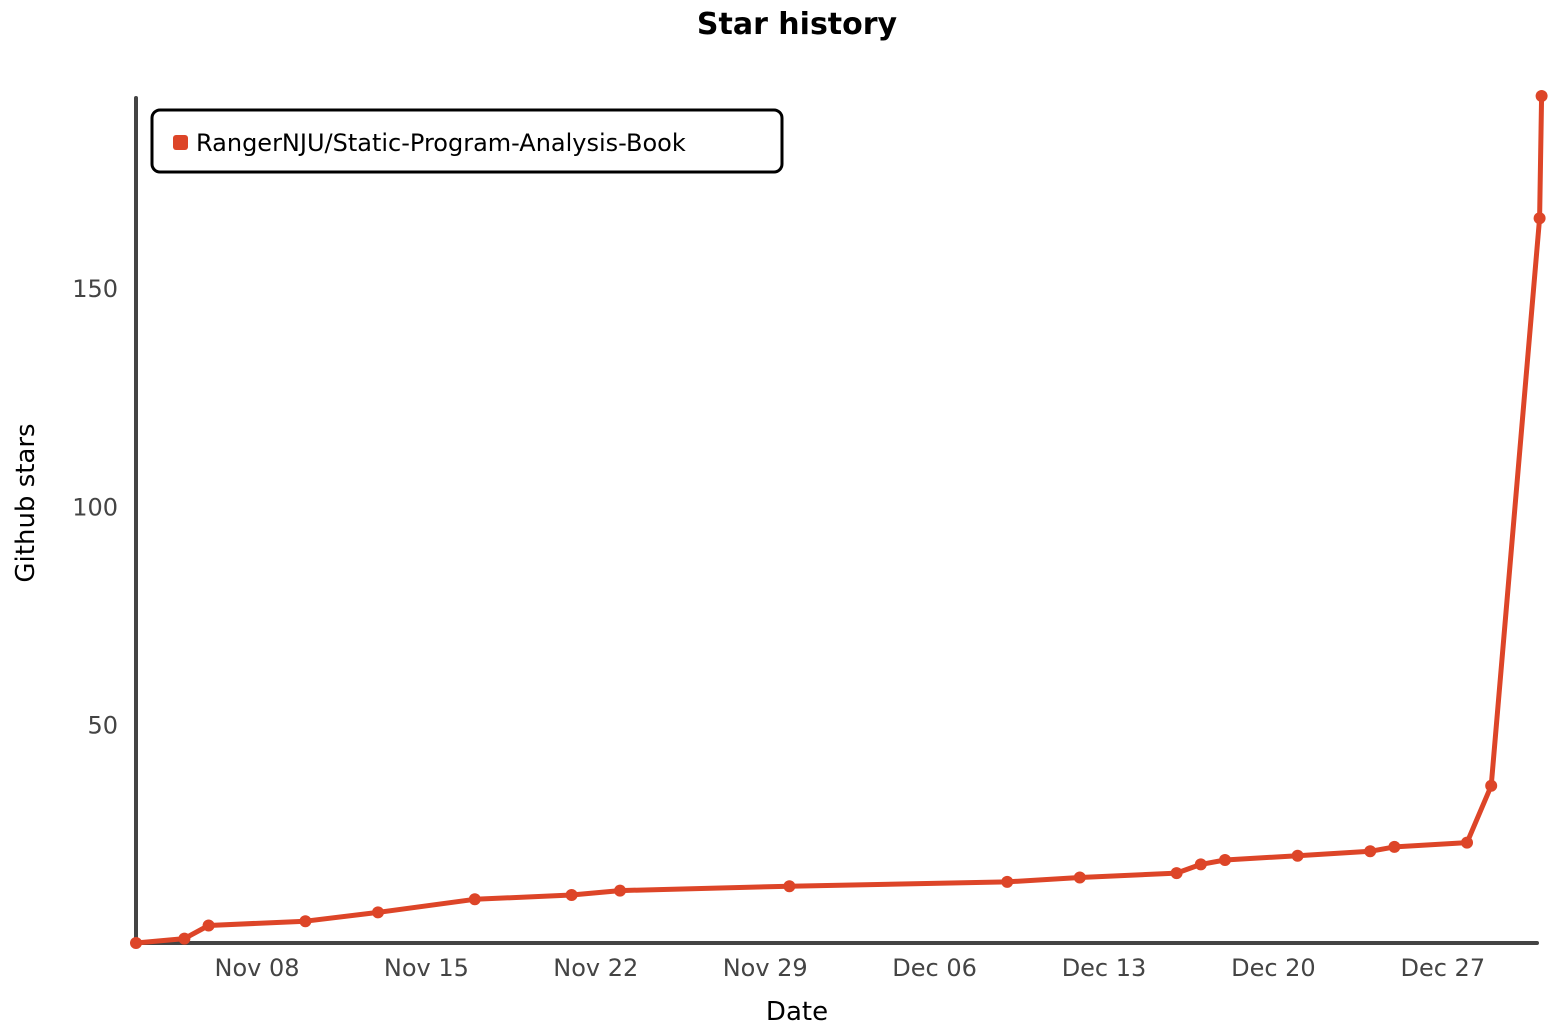 The height and width of the screenshot is (1036, 1555). Describe the element at coordinates (1104, 968) in the screenshot. I see `x-tick-label: Dec 13` at that location.